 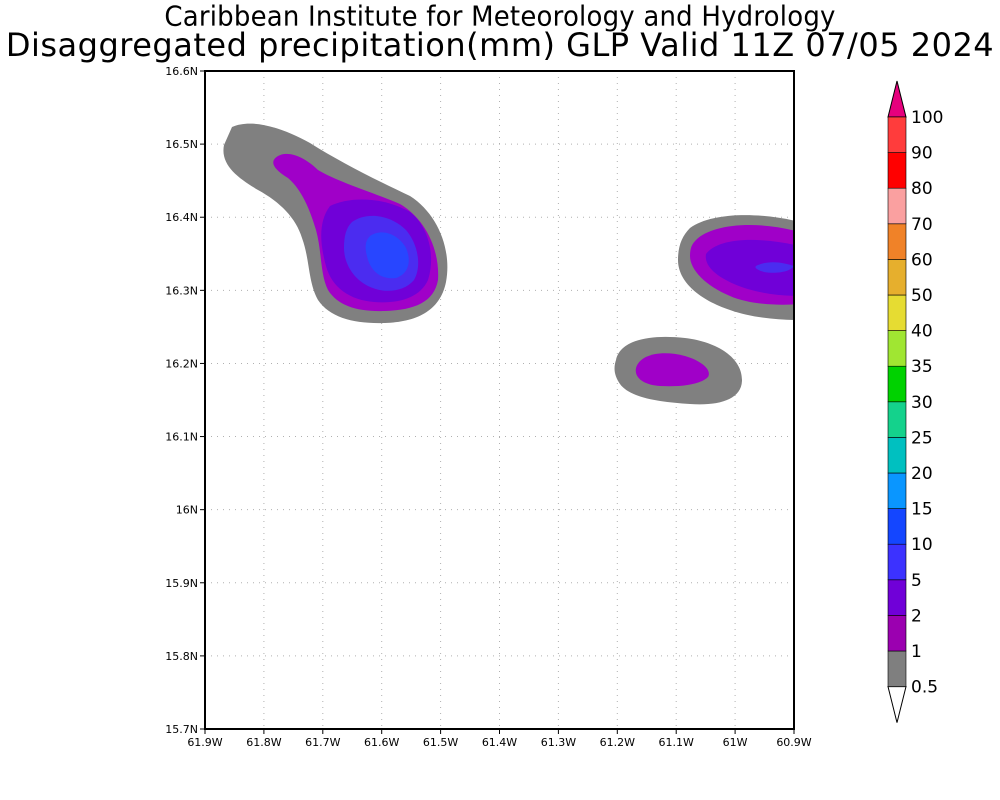 What do you see at coordinates (335, 223) in the screenshot?
I see `precip-area-northwest` at bounding box center [335, 223].